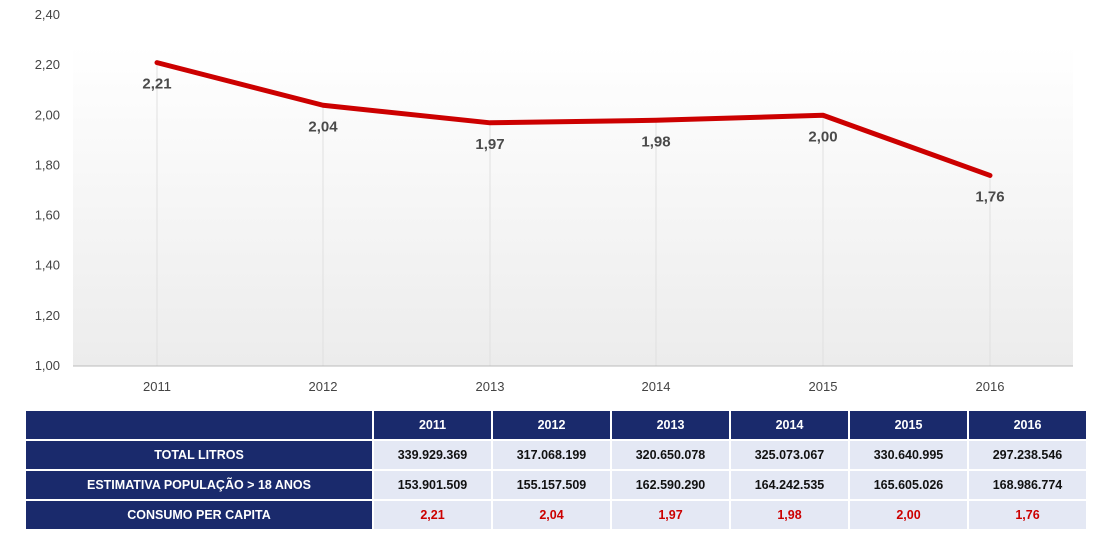 This screenshot has height=538, width=1103. What do you see at coordinates (670, 425) in the screenshot?
I see `column-header: 2013` at bounding box center [670, 425].